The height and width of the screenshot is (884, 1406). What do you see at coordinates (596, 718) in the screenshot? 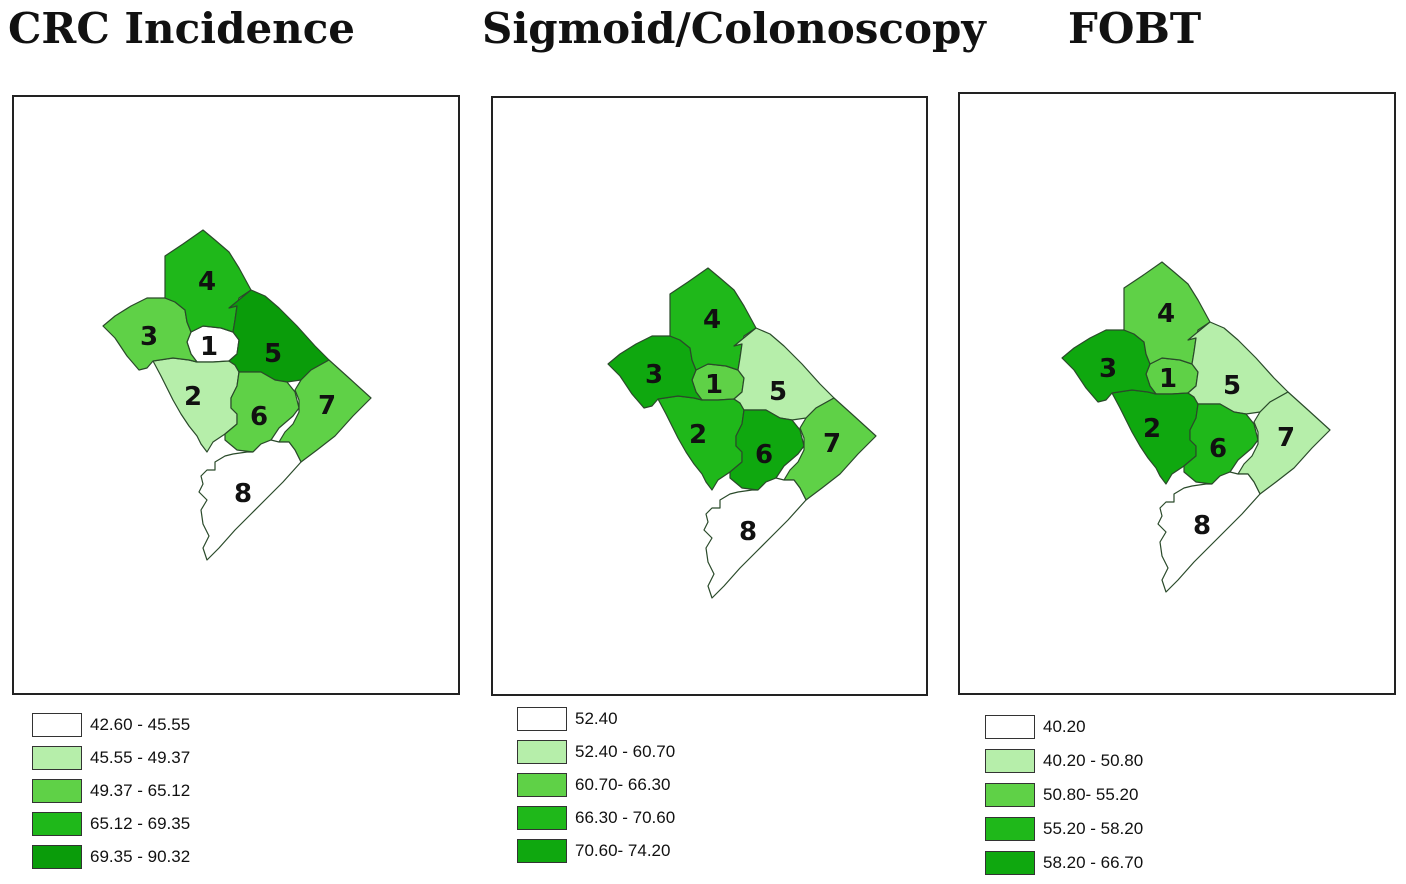
I see `legend-label: 52.40` at bounding box center [596, 718].